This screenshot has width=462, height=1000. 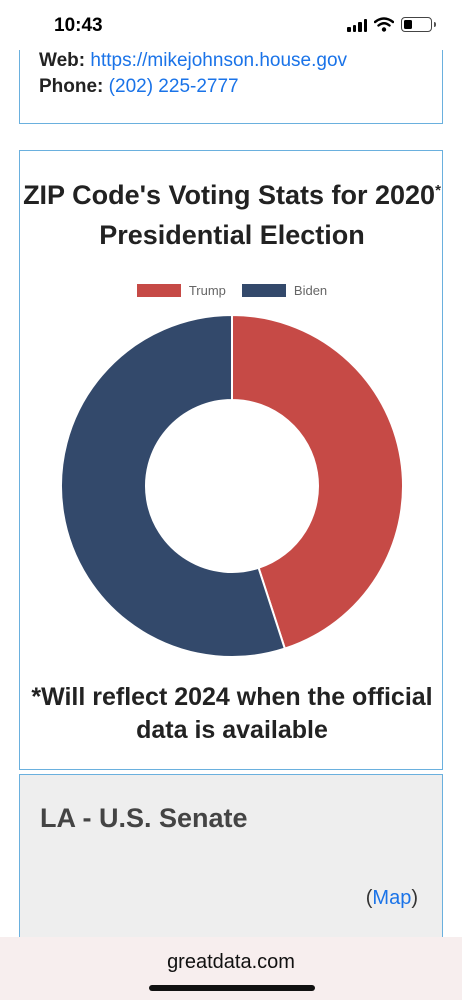 What do you see at coordinates (78, 25) in the screenshot?
I see `status-time: 10:43` at bounding box center [78, 25].